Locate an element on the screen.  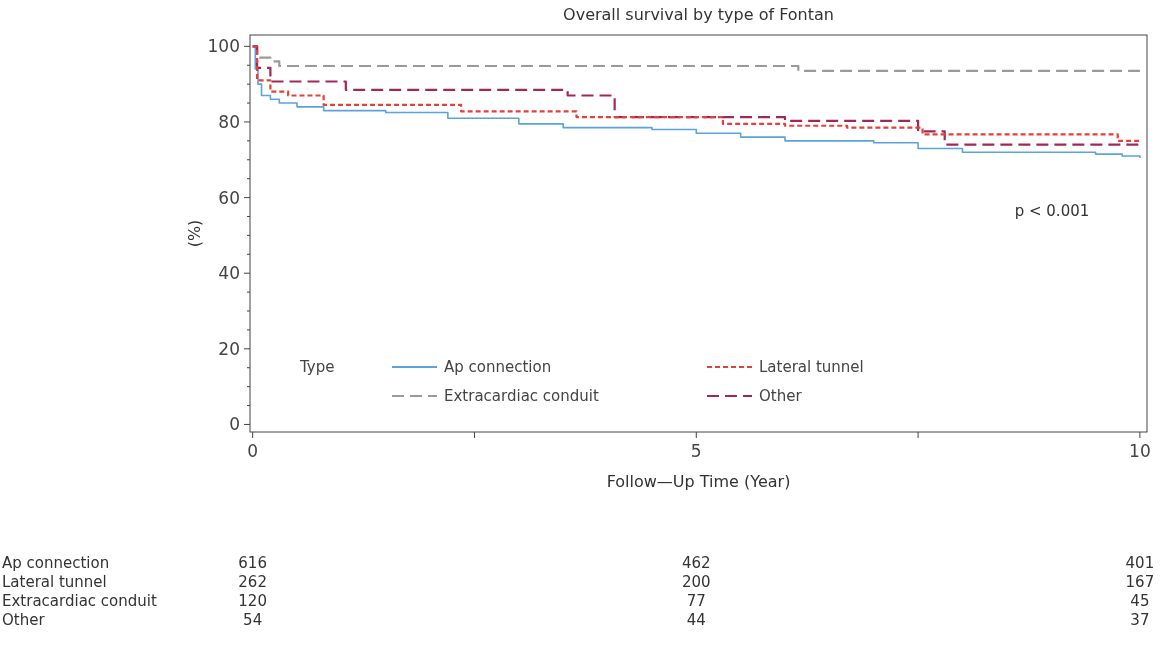
text: 200 is located at coordinates (696, 582).